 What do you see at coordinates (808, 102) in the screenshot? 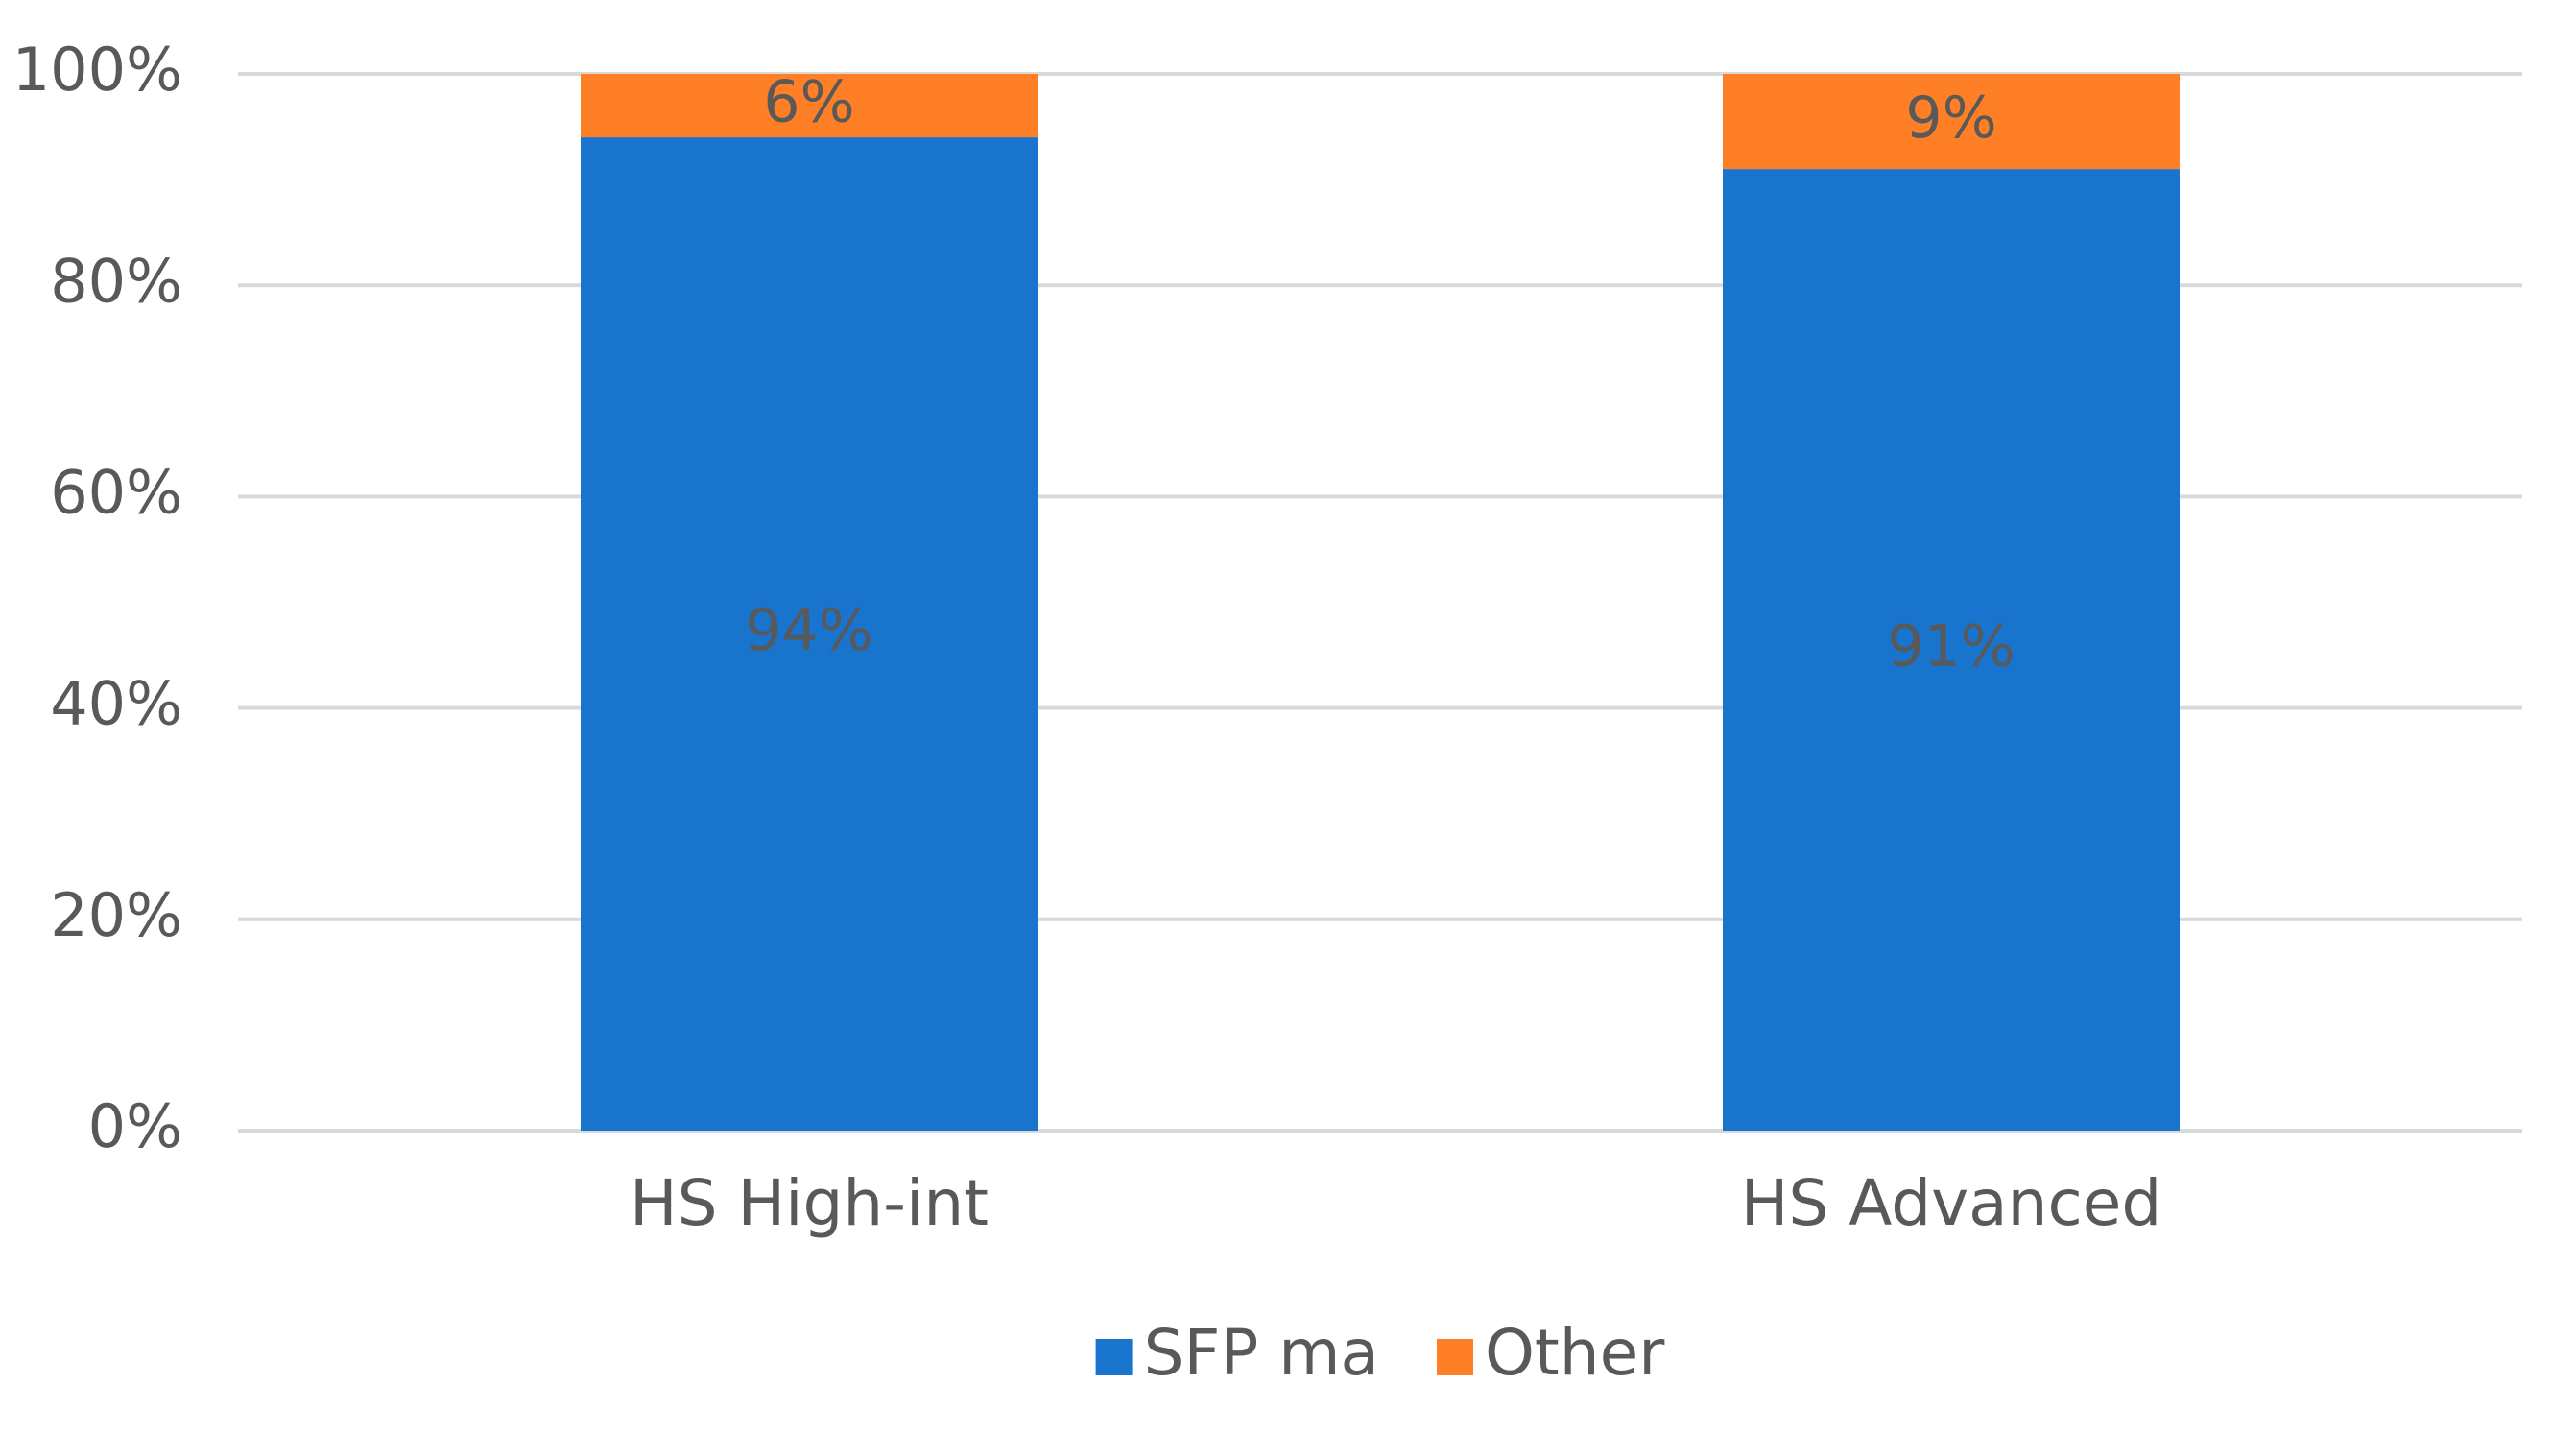
I see `data-label: 6%` at bounding box center [808, 102].